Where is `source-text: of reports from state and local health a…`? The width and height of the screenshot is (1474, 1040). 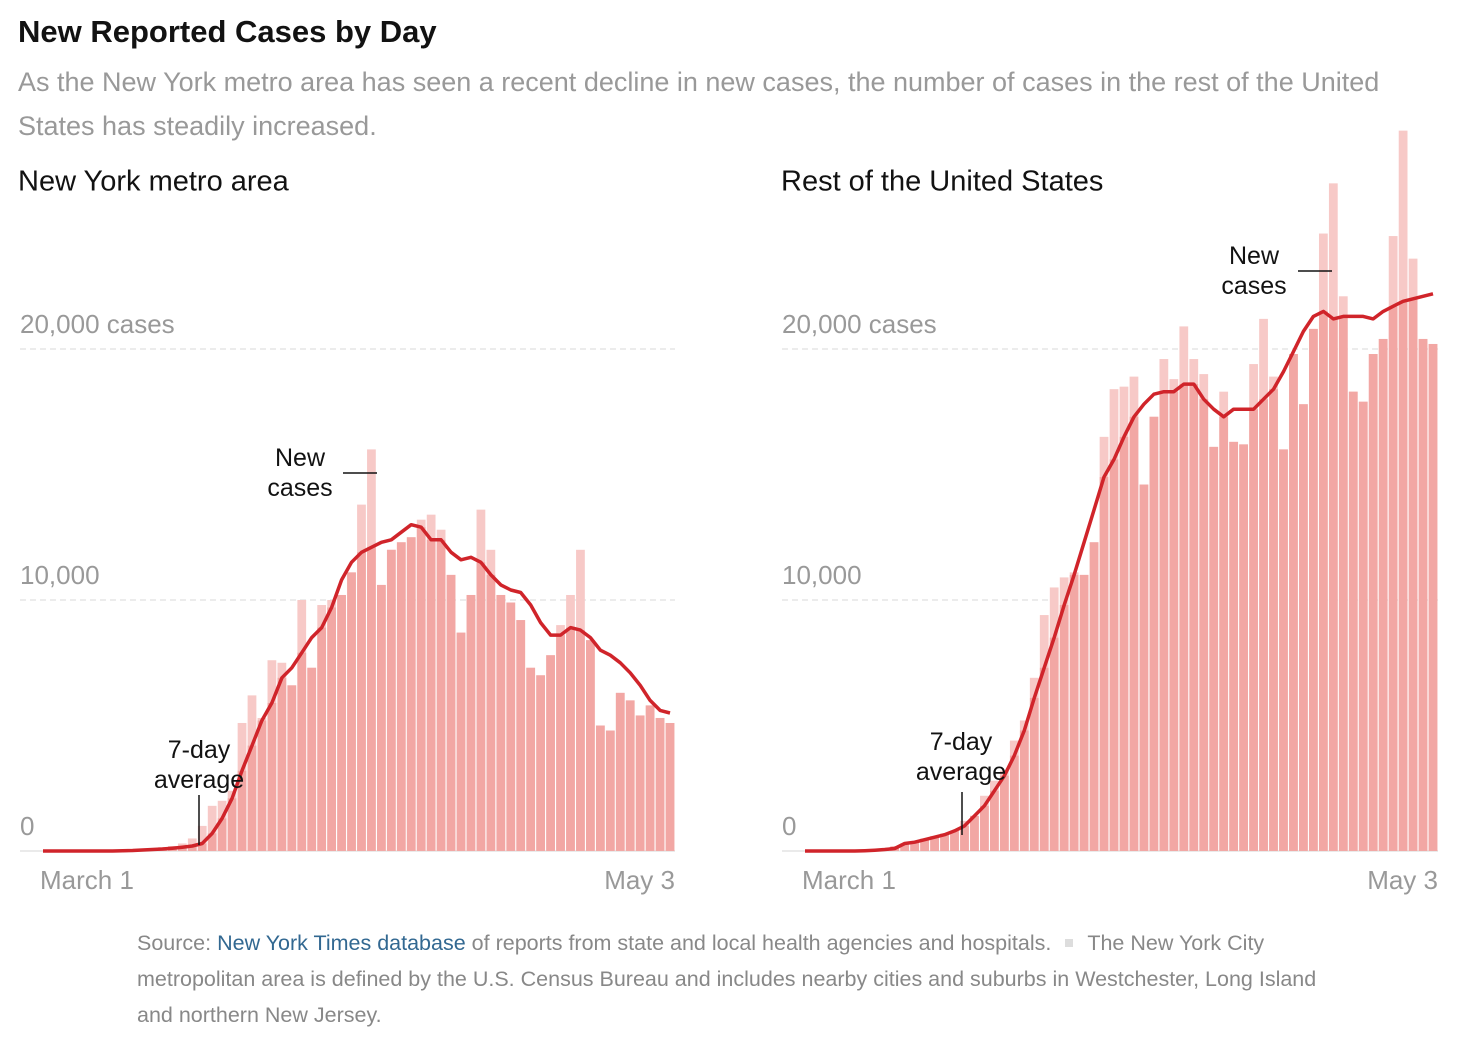 source-text: of reports from state and local health a… is located at coordinates (761, 943).